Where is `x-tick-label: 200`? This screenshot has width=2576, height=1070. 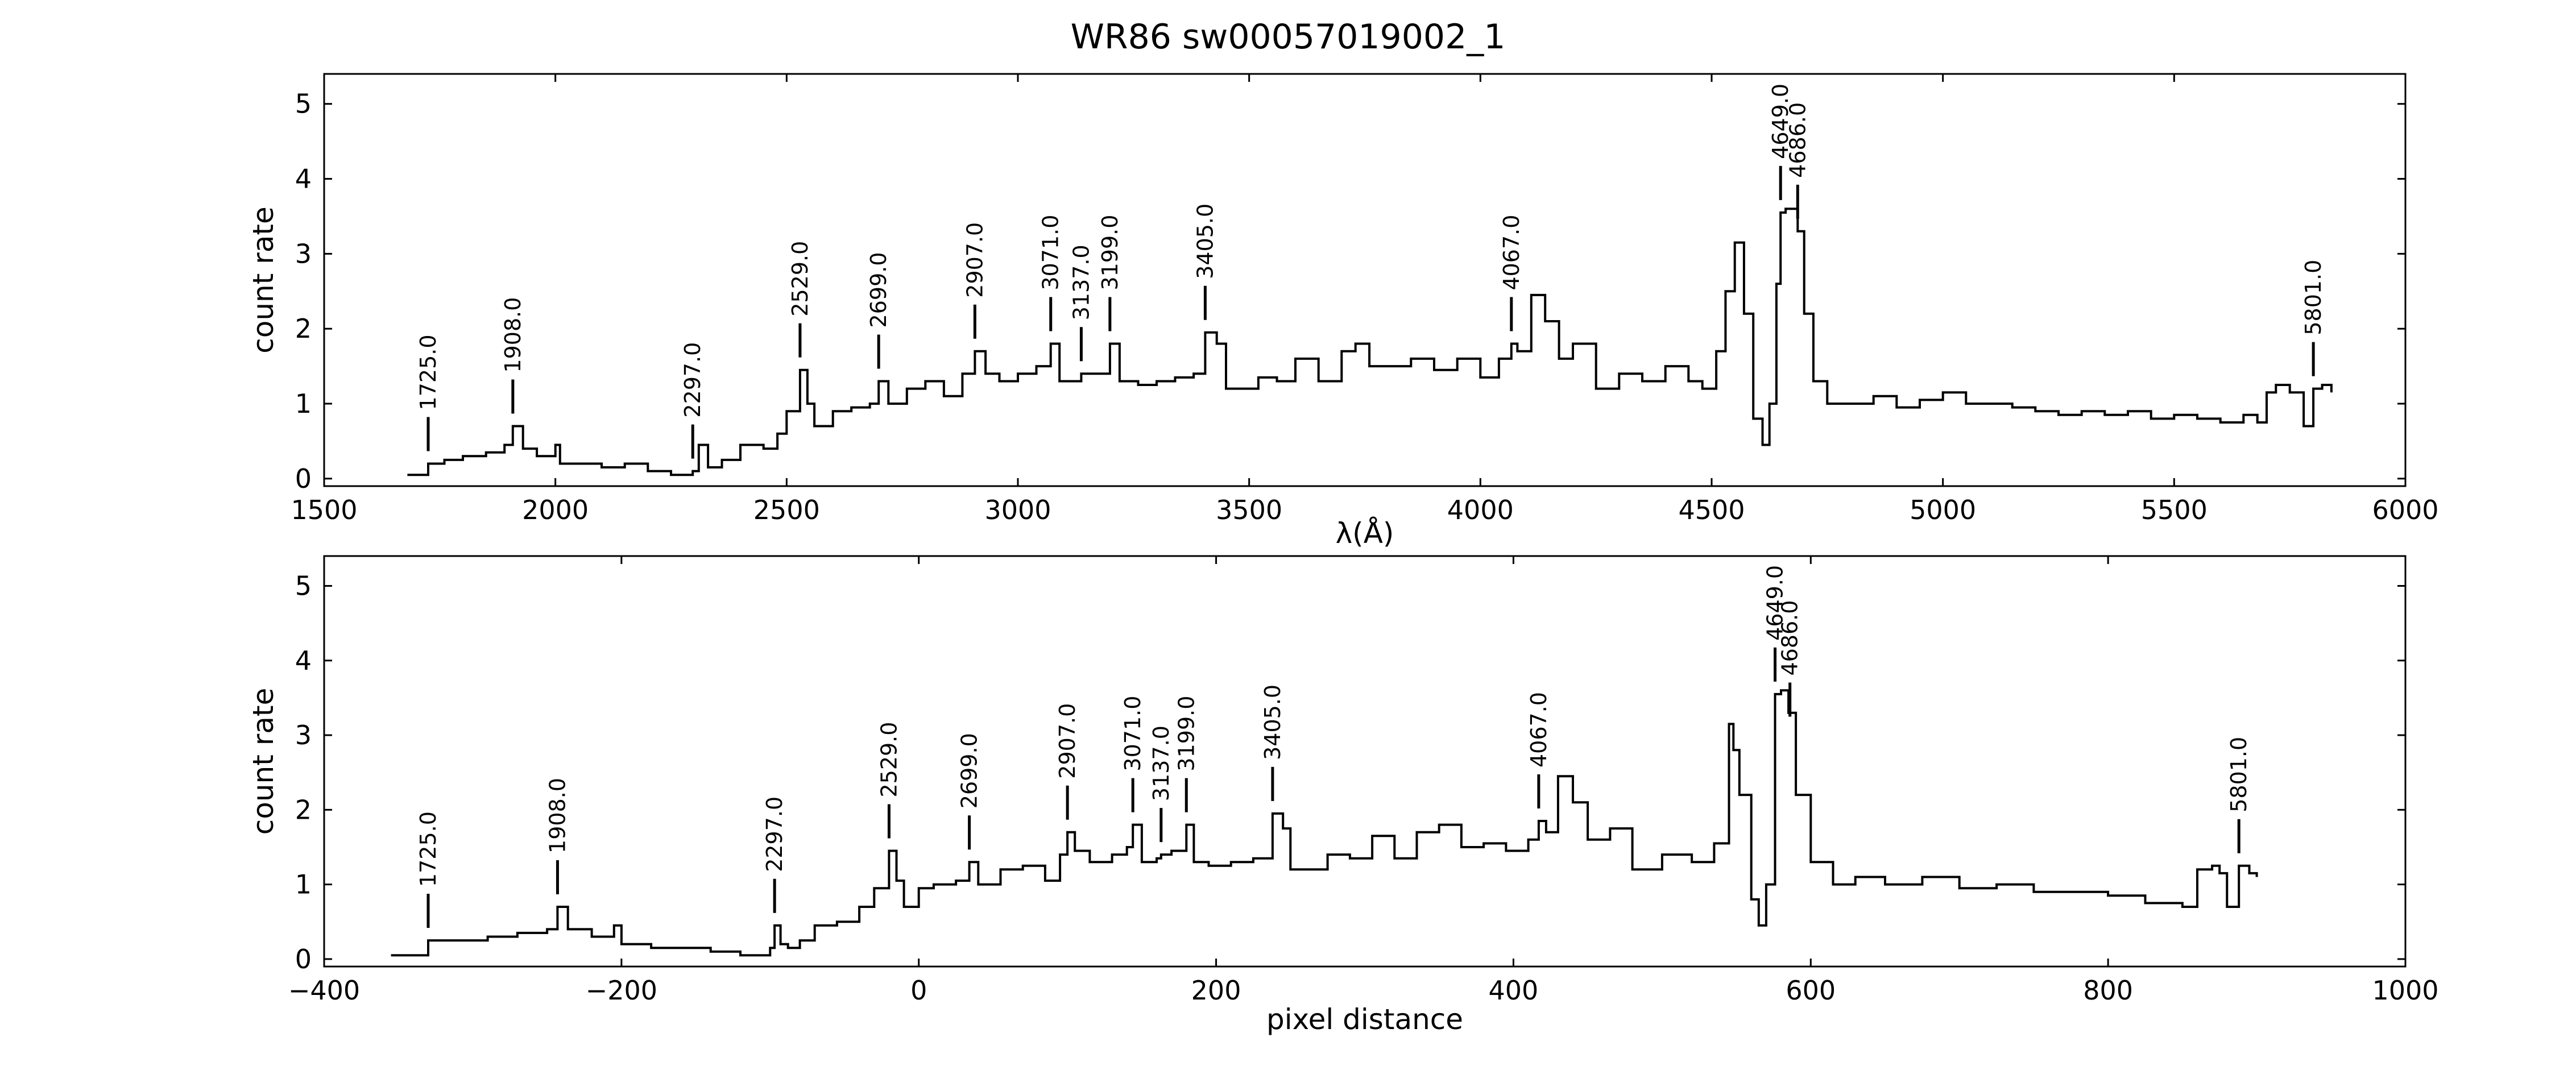 x-tick-label: 200 is located at coordinates (1216, 991).